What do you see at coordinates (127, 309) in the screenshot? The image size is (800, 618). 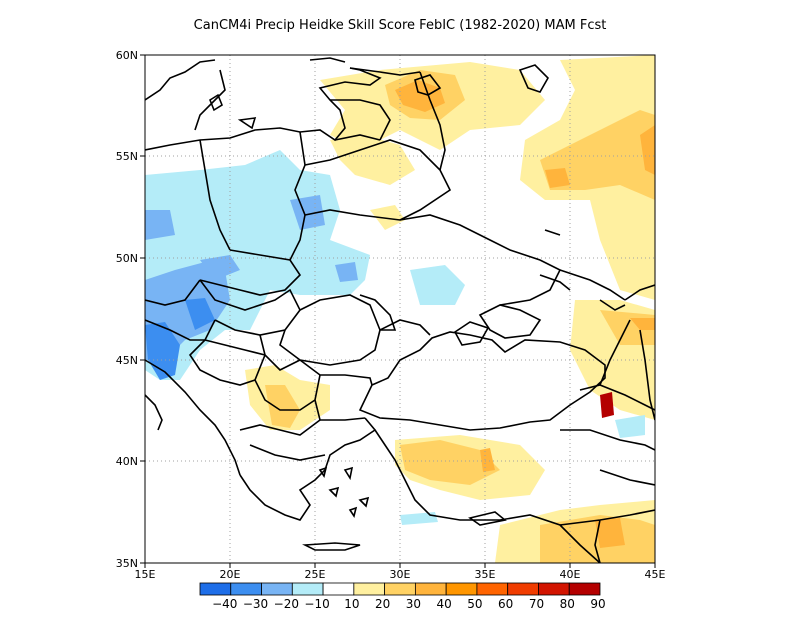 I see `lat-tick-labels: 35N 40N 45N 50N 55N 60N` at bounding box center [127, 309].